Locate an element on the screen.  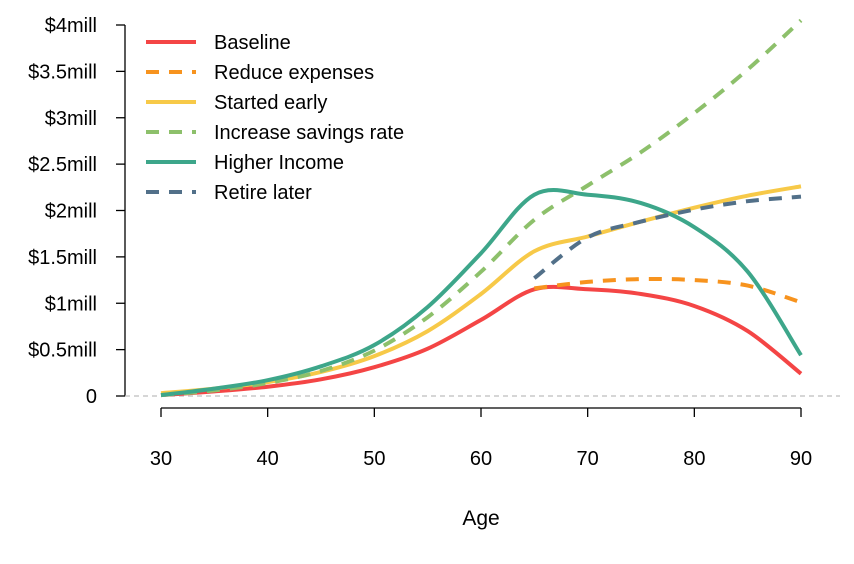
x-tick-label: 80 is located at coordinates (694, 459).